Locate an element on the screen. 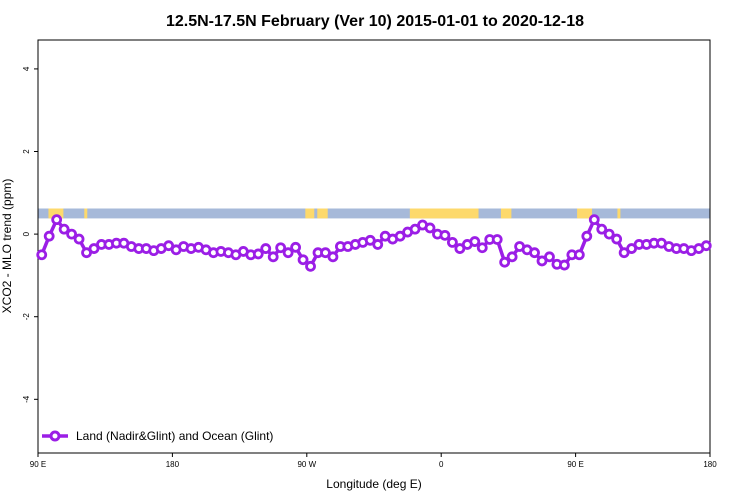  y-tick-label: -2 is located at coordinates (26, 317).